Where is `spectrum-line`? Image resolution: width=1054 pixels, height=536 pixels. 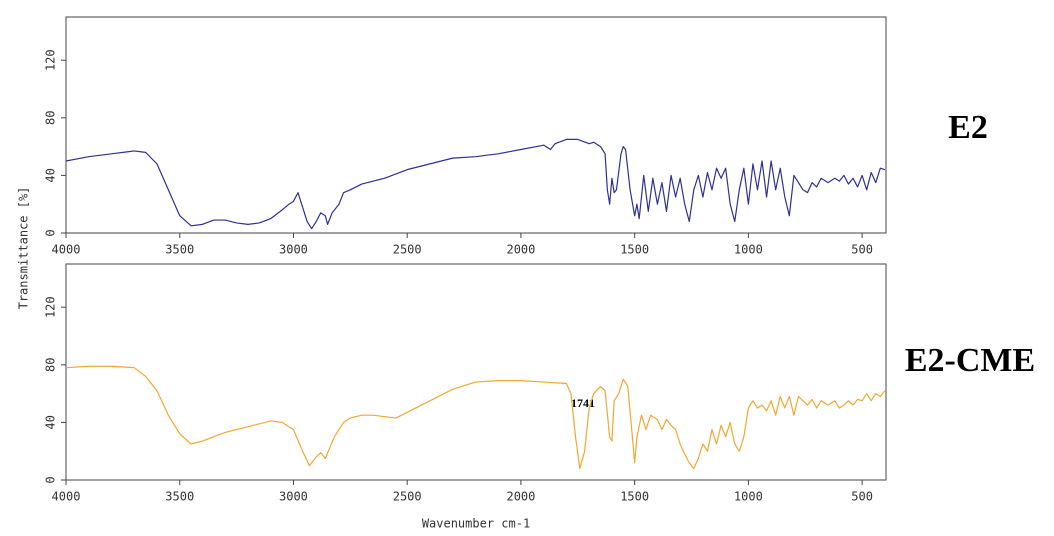 spectrum-line is located at coordinates (475, 184).